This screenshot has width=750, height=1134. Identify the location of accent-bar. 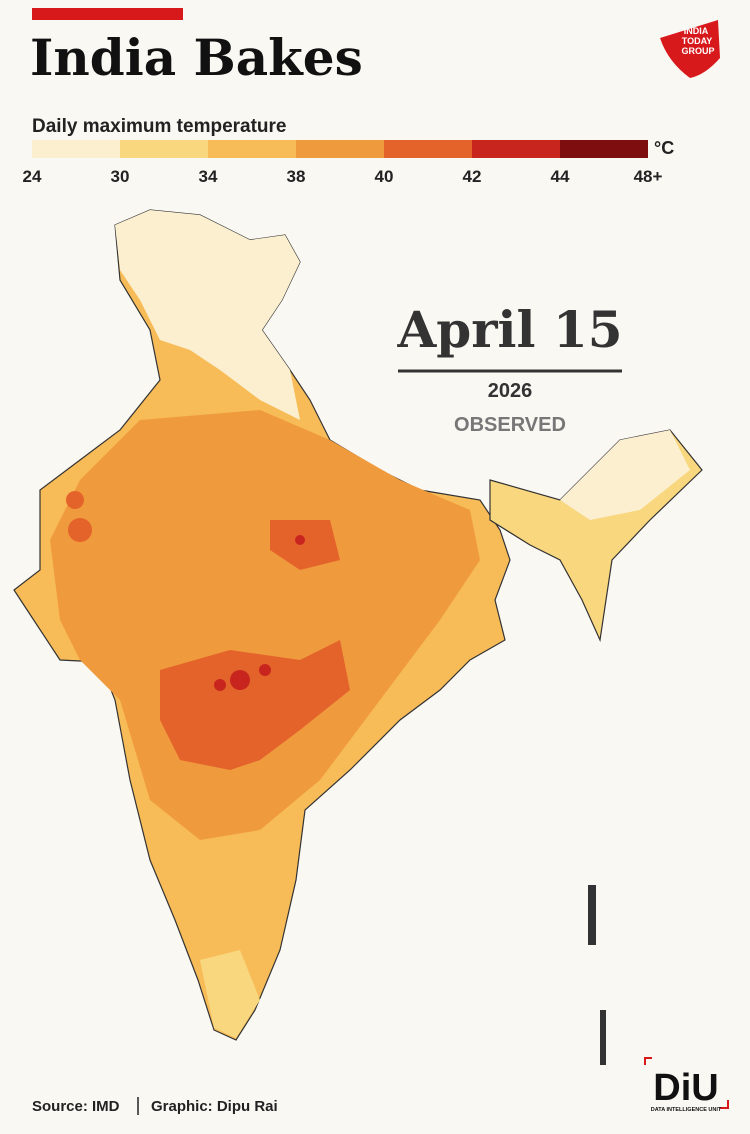
(107, 14).